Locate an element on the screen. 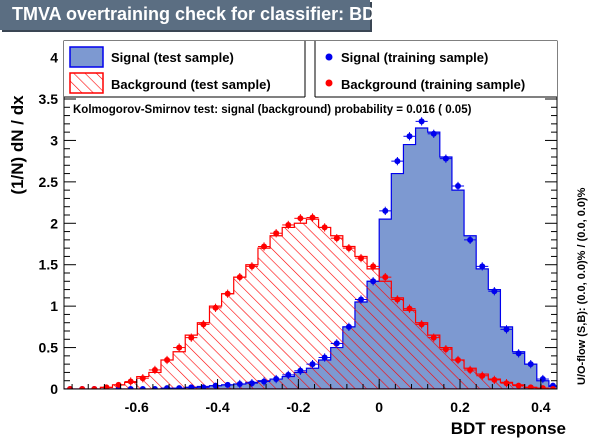 This screenshot has width=598, height=443. y-tick-label: 2.5 is located at coordinates (49, 182).